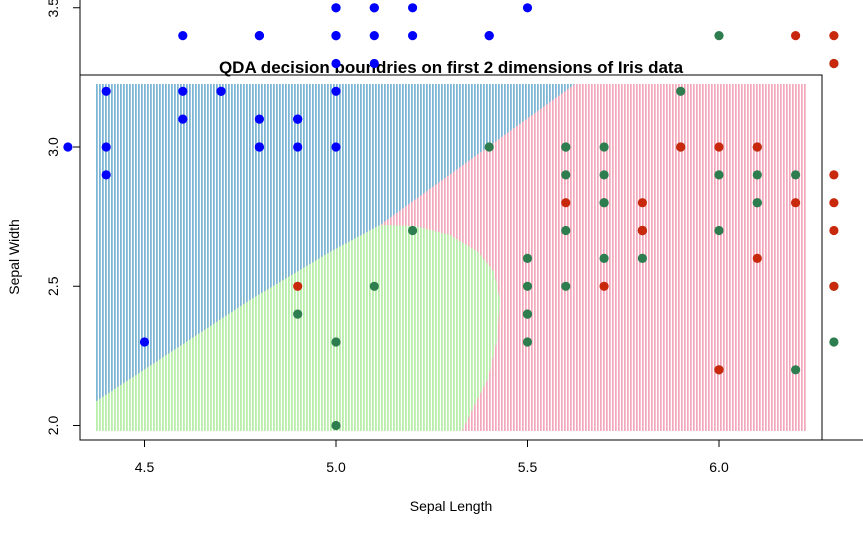 Image resolution: width=863 pixels, height=535 pixels. Describe the element at coordinates (451, 506) in the screenshot. I see `x-axis-label: Sepal Length` at that location.